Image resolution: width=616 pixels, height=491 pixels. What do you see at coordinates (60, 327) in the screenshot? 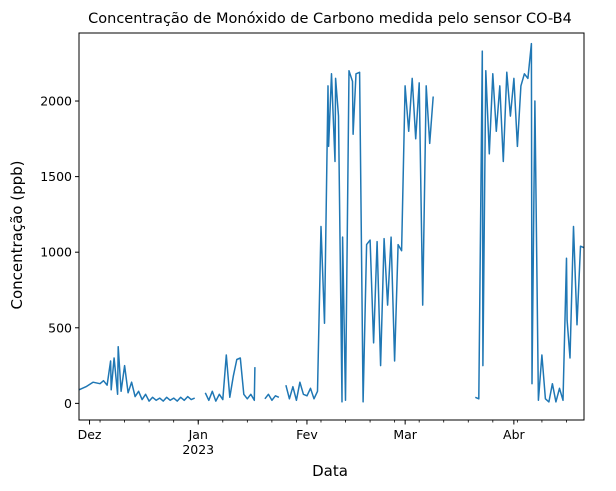
I see `y-tick-label: 500` at bounding box center [60, 327].